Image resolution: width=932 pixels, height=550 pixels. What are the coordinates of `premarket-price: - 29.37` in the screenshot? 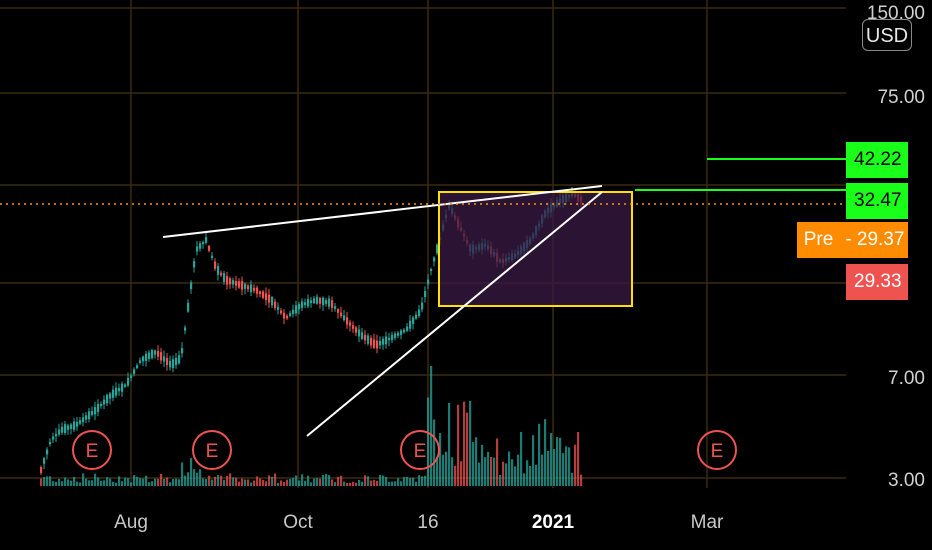 It's located at (875, 239).